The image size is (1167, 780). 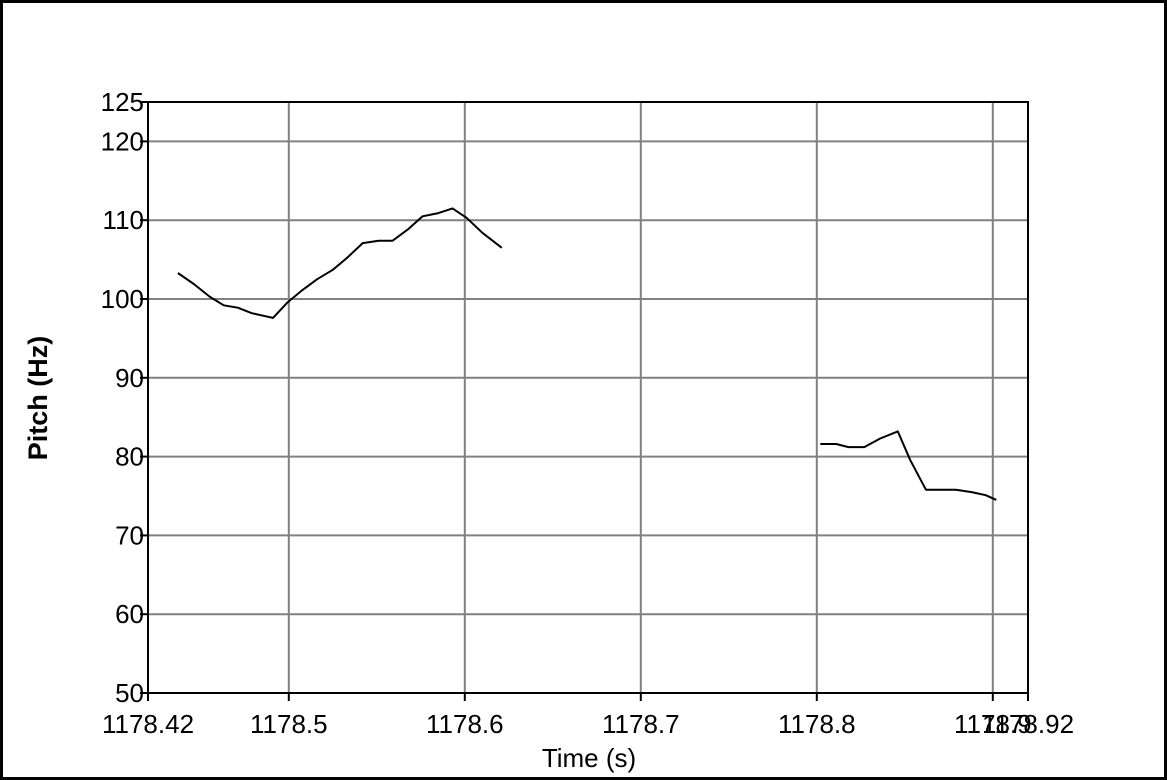 What do you see at coordinates (129, 614) in the screenshot?
I see `y-tick-label: 60` at bounding box center [129, 614].